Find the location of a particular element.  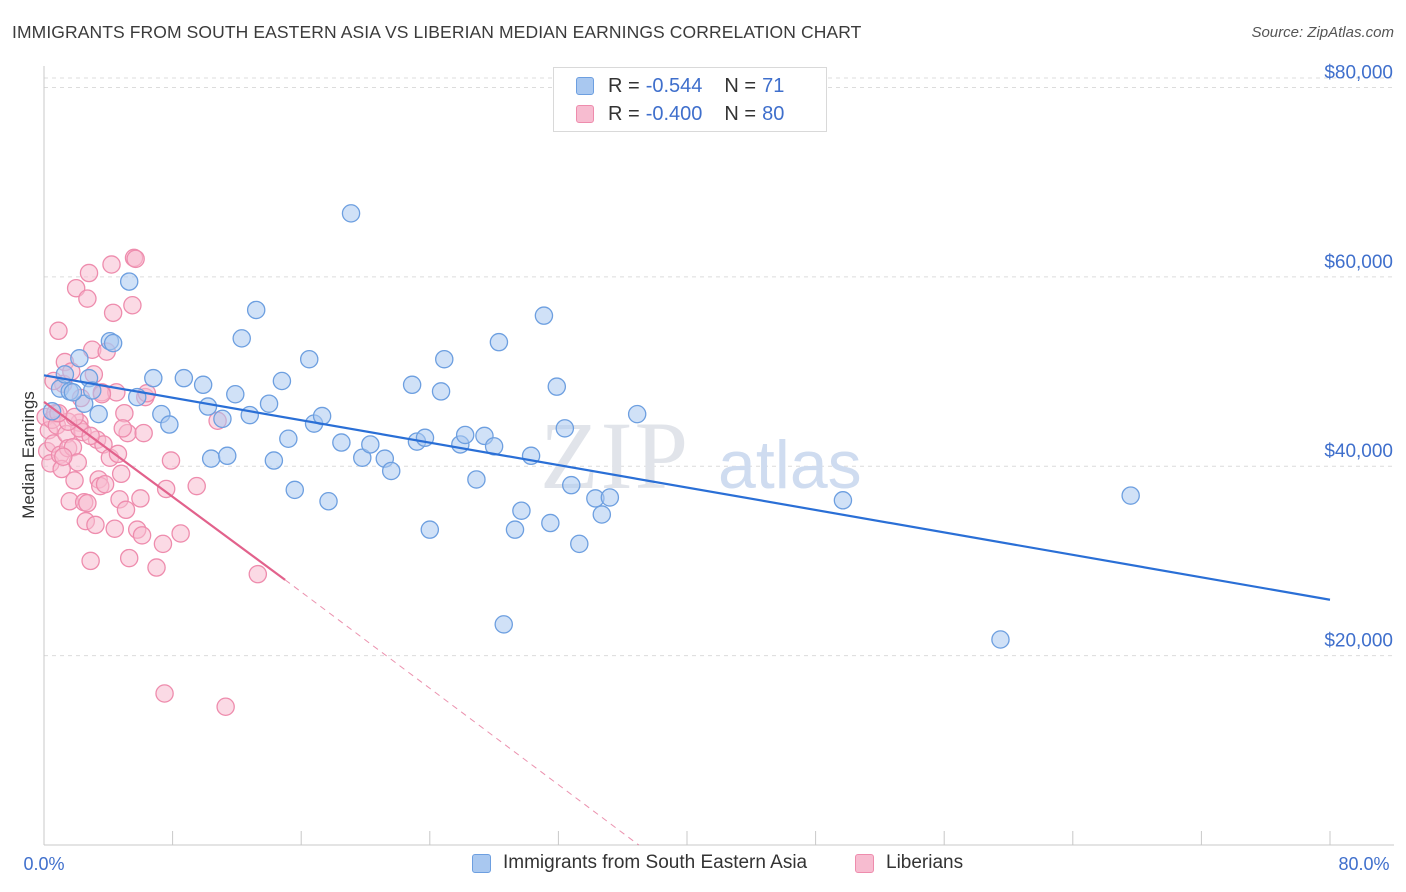

y-tick-label: $40,000 is located at coordinates (1358, 451).